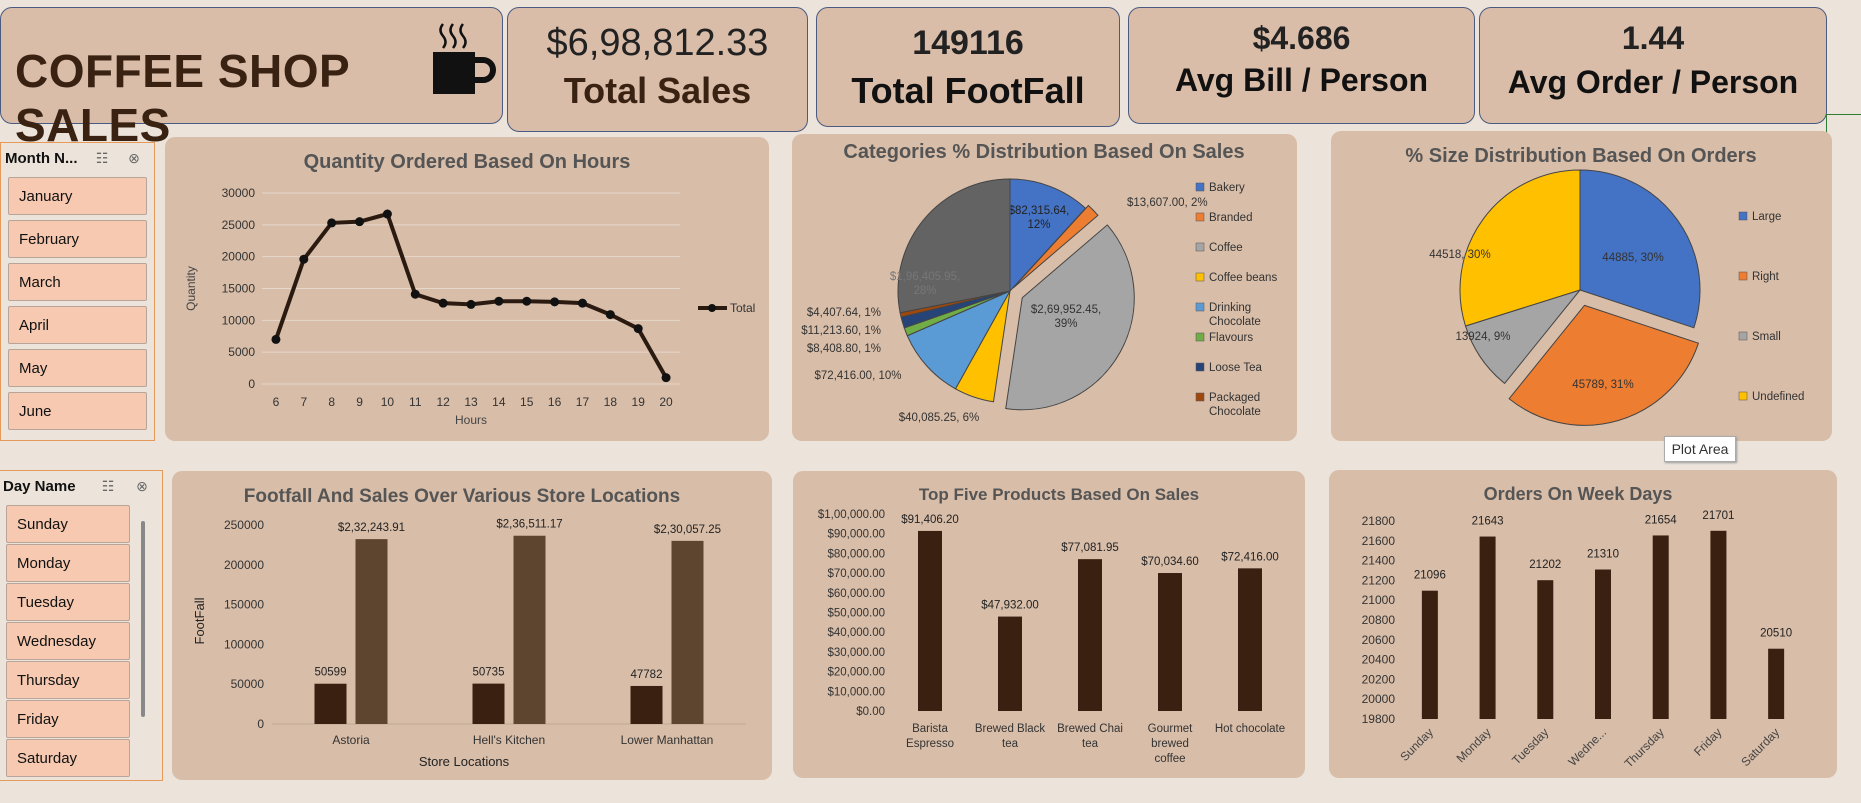 This screenshot has height=803, width=1861. What do you see at coordinates (351, 740) in the screenshot?
I see `x-tick-label: Astoria` at bounding box center [351, 740].